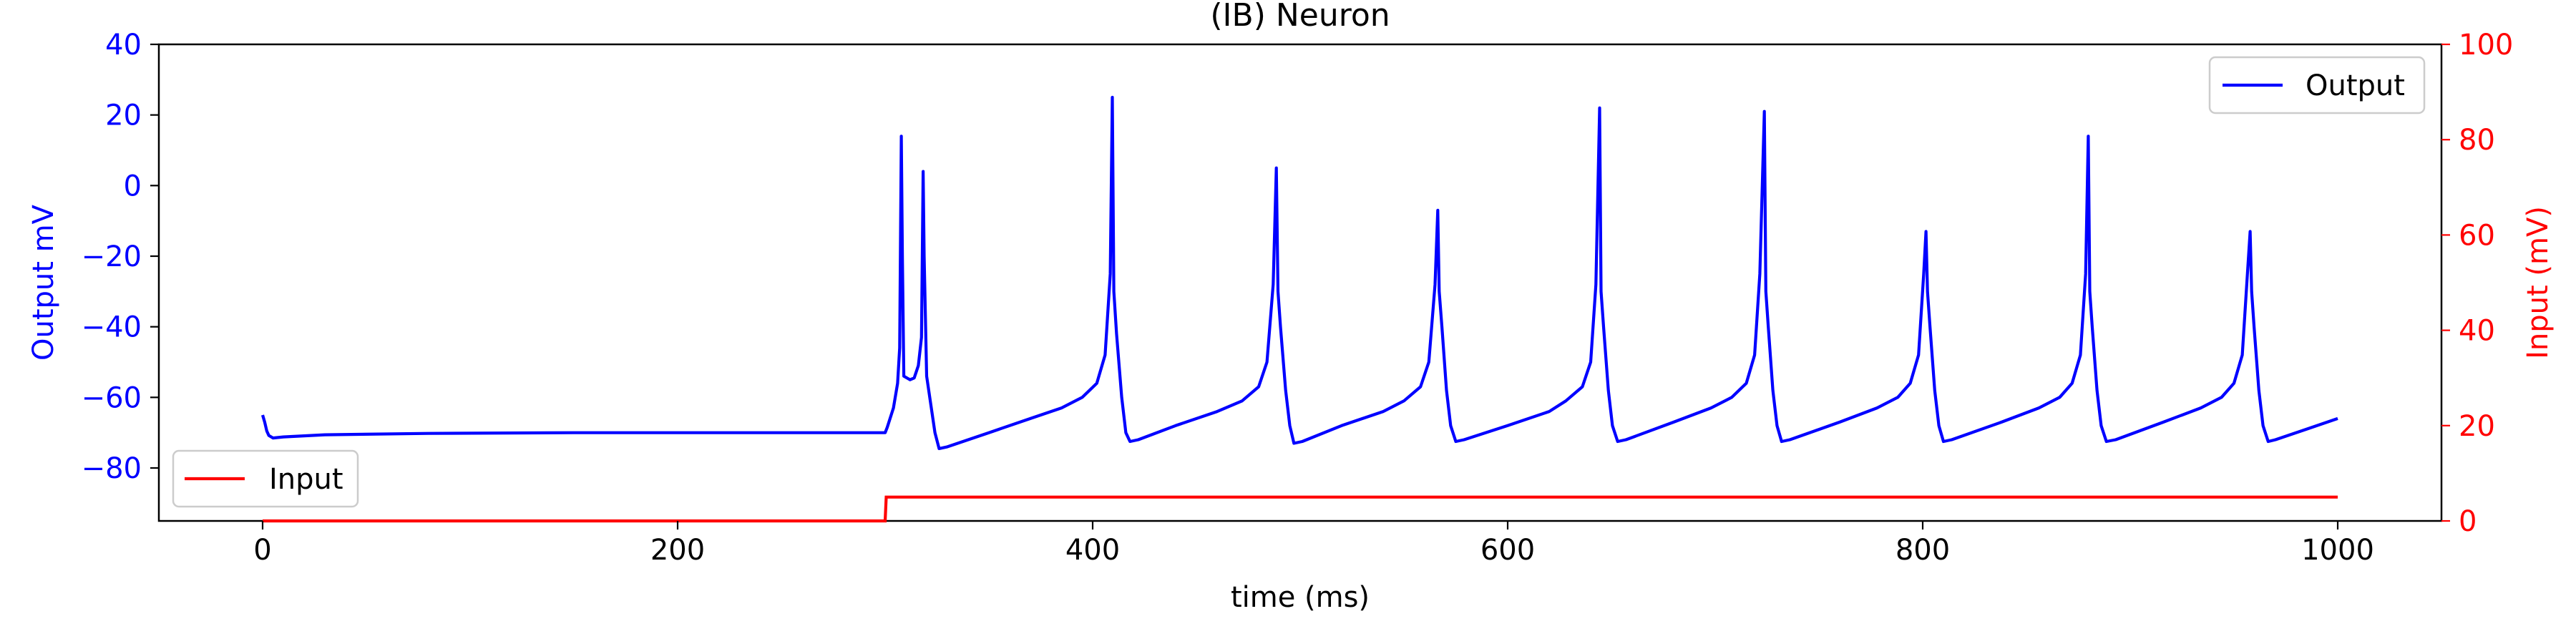 The width and height of the screenshot is (2576, 644). What do you see at coordinates (133, 186) in the screenshot?
I see `left-tick-label: 0` at bounding box center [133, 186].